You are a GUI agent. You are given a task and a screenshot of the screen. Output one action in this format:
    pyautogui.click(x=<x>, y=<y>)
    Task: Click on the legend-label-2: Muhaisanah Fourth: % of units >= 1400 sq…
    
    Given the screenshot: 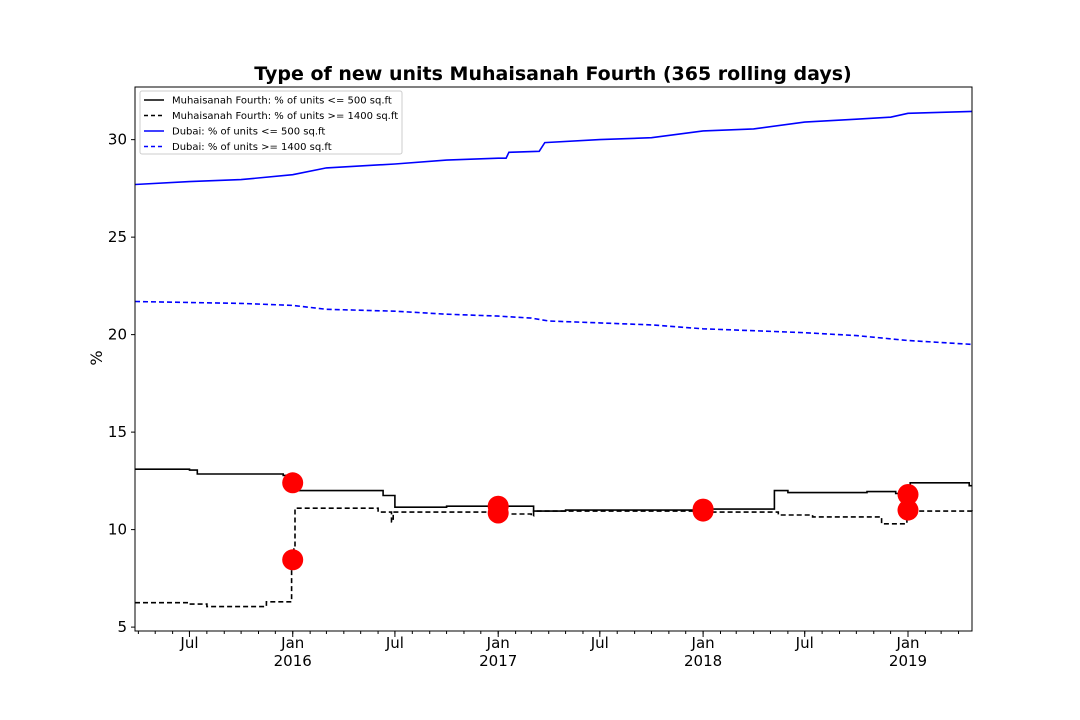 What is the action you would take?
    pyautogui.click(x=285, y=116)
    